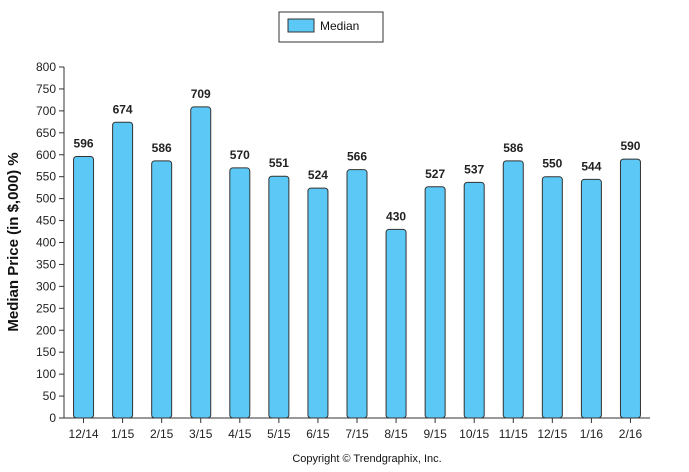 The image size is (689, 472). What do you see at coordinates (52, 418) in the screenshot?
I see `y-tick-label: 0` at bounding box center [52, 418].